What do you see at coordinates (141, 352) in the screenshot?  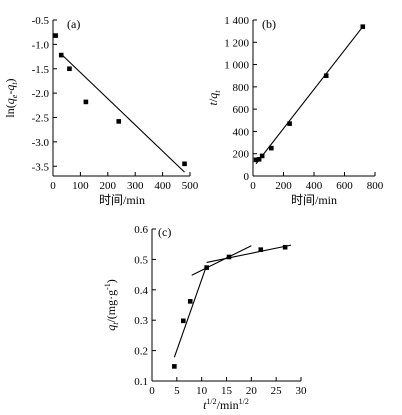 I see `y-tick-label: 0.2` at bounding box center [141, 352].